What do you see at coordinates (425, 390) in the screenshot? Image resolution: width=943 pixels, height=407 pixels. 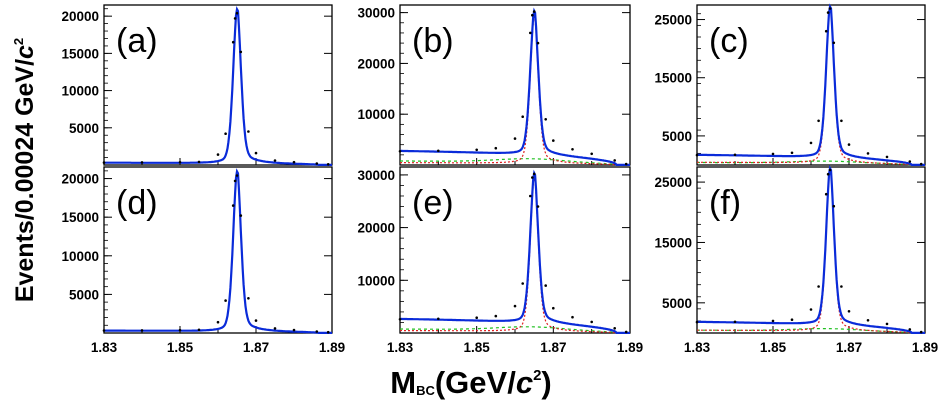 I see `x-axis-title-sub: BC` at bounding box center [425, 390].